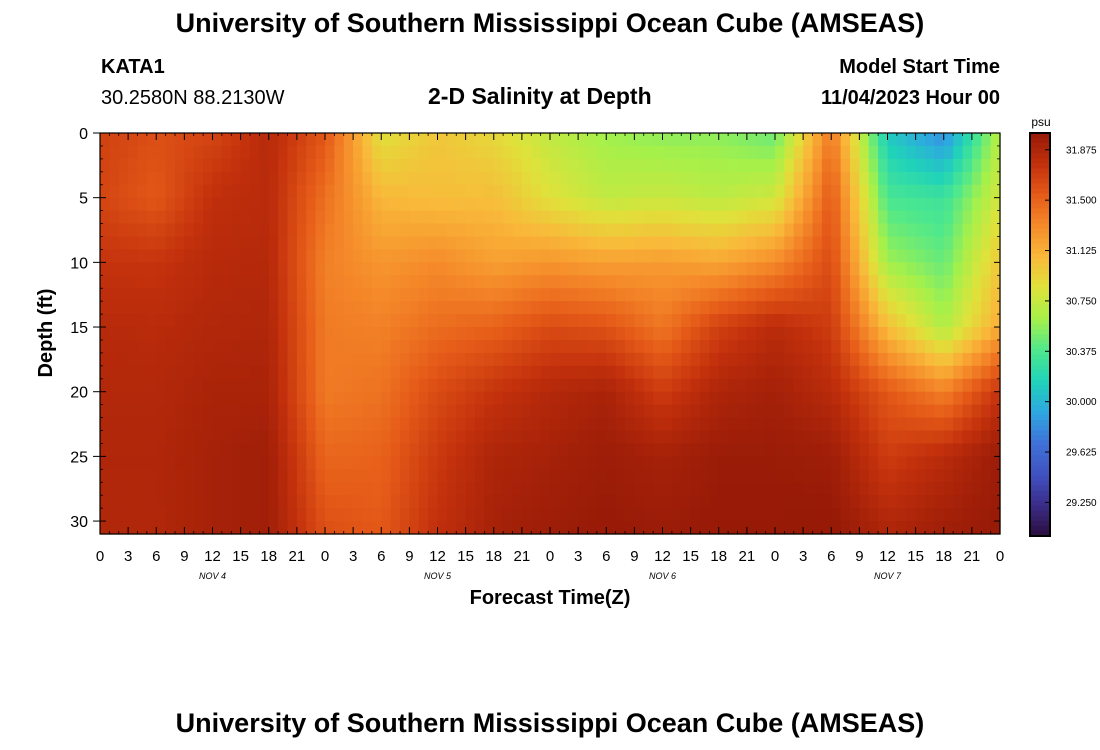 The image size is (1100, 750). What do you see at coordinates (46, 333) in the screenshot?
I see `y-axis-label: Depth (ft)` at bounding box center [46, 333].